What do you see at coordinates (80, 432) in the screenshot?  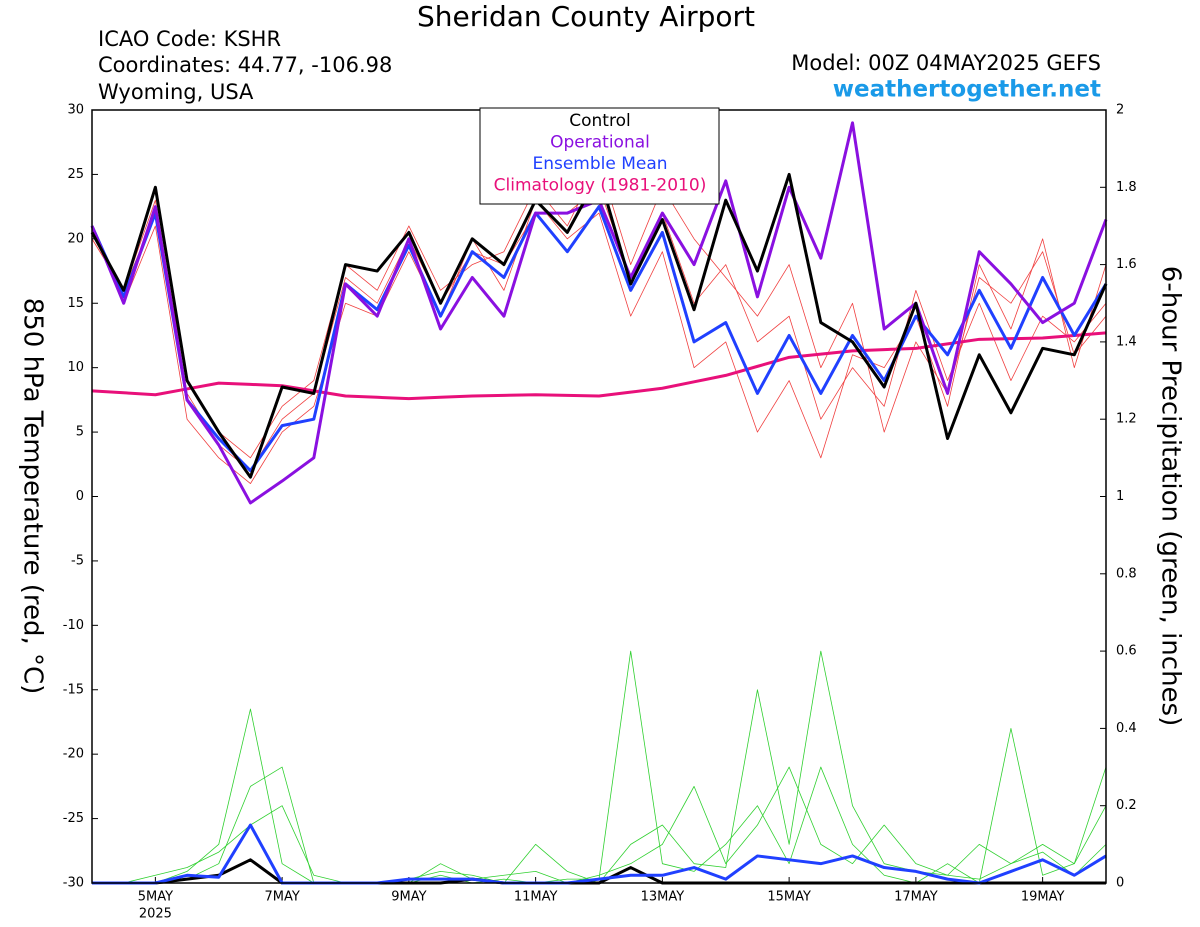 I see `y-tick-label: 5` at bounding box center [80, 432].